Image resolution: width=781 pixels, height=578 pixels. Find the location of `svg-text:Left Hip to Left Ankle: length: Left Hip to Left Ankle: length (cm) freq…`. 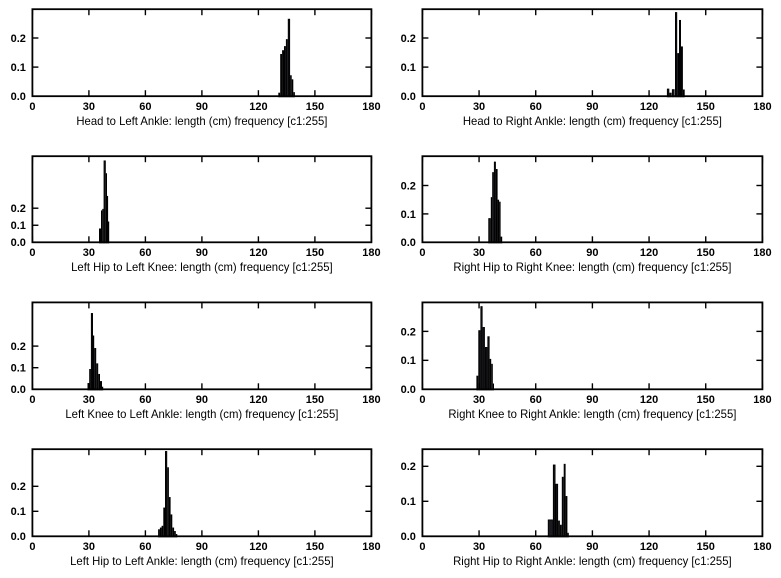

svg-text:Left Hip to Left Ankle: length: Left Hip to Left Ankle: length (cm) freq… is located at coordinates (202, 561).